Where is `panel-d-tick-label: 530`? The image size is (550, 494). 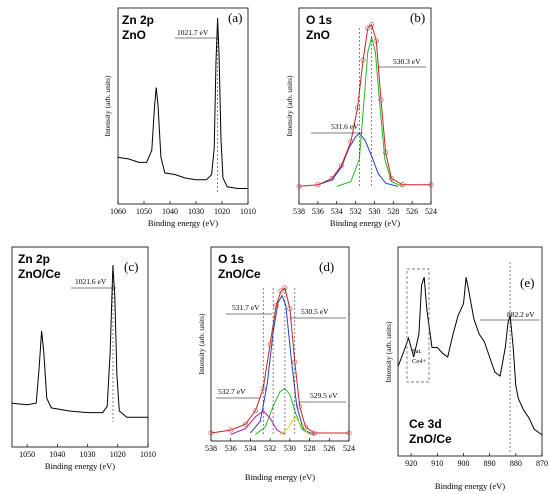
panel-d-tick-label: 530 is located at coordinates (290, 448).